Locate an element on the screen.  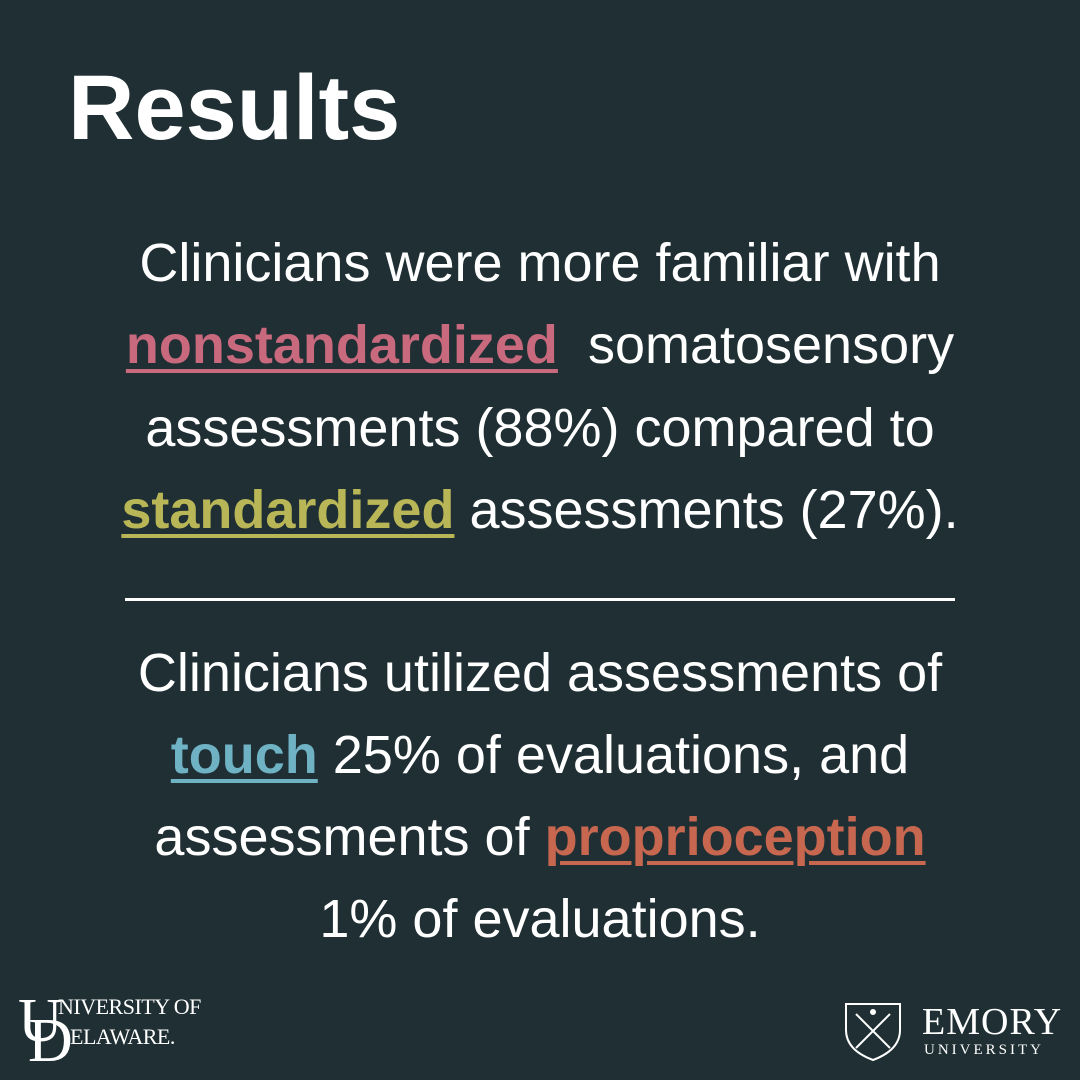
text-line: assessments of proprioception is located at coordinates (540, 837).